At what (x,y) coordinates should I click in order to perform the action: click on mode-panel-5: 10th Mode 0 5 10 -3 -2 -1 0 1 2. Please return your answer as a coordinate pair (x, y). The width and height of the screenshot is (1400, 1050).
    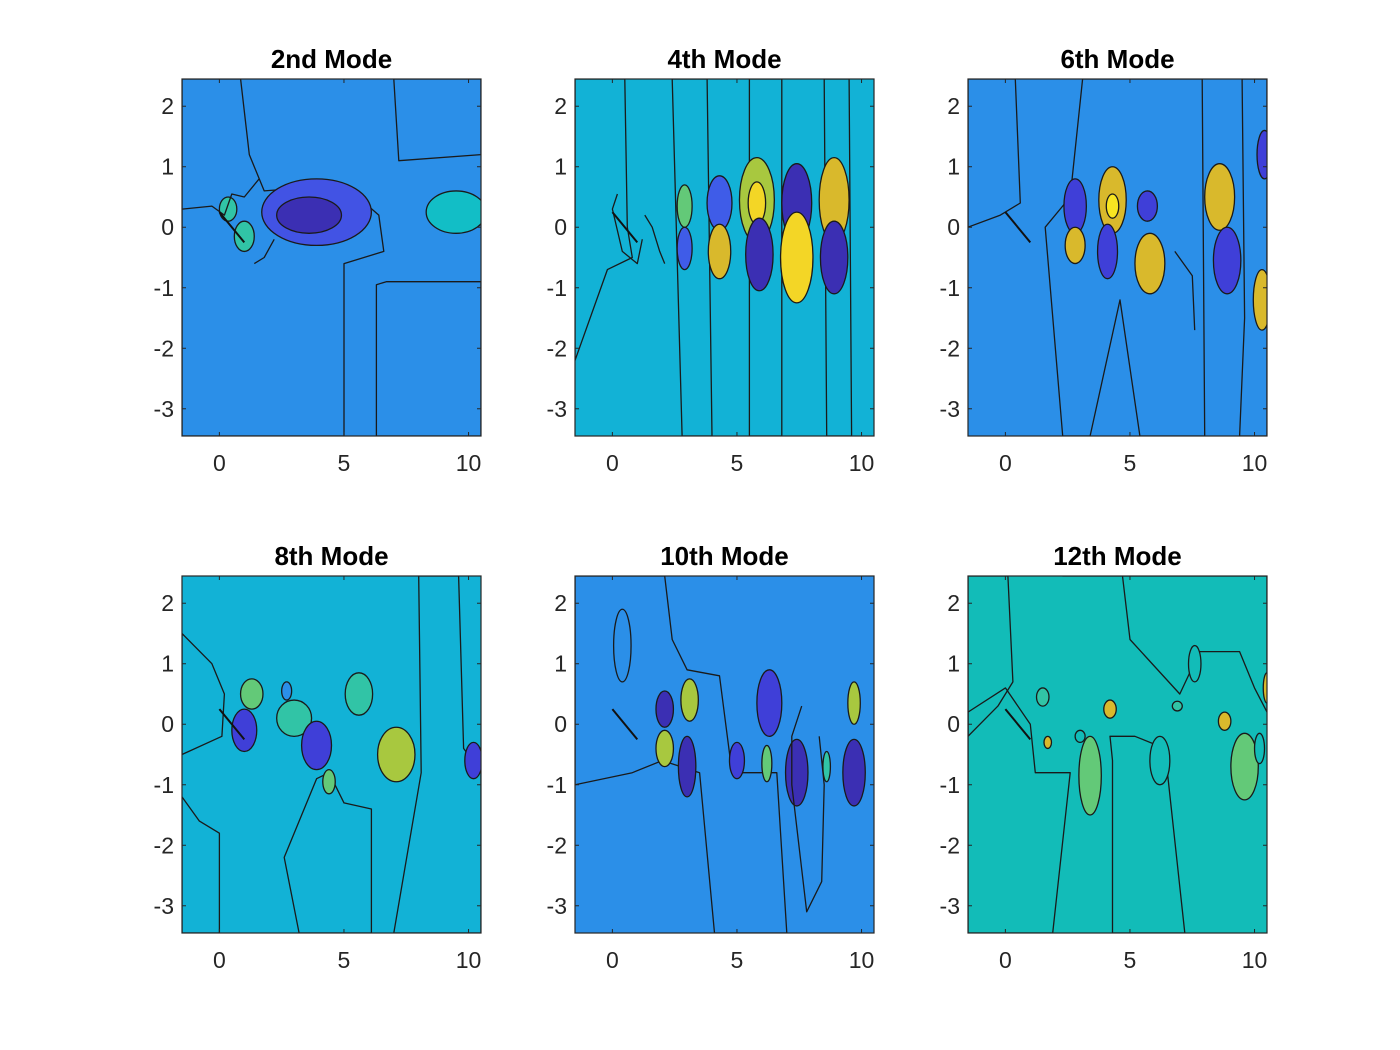
    Looking at the image, I should click on (711, 757).